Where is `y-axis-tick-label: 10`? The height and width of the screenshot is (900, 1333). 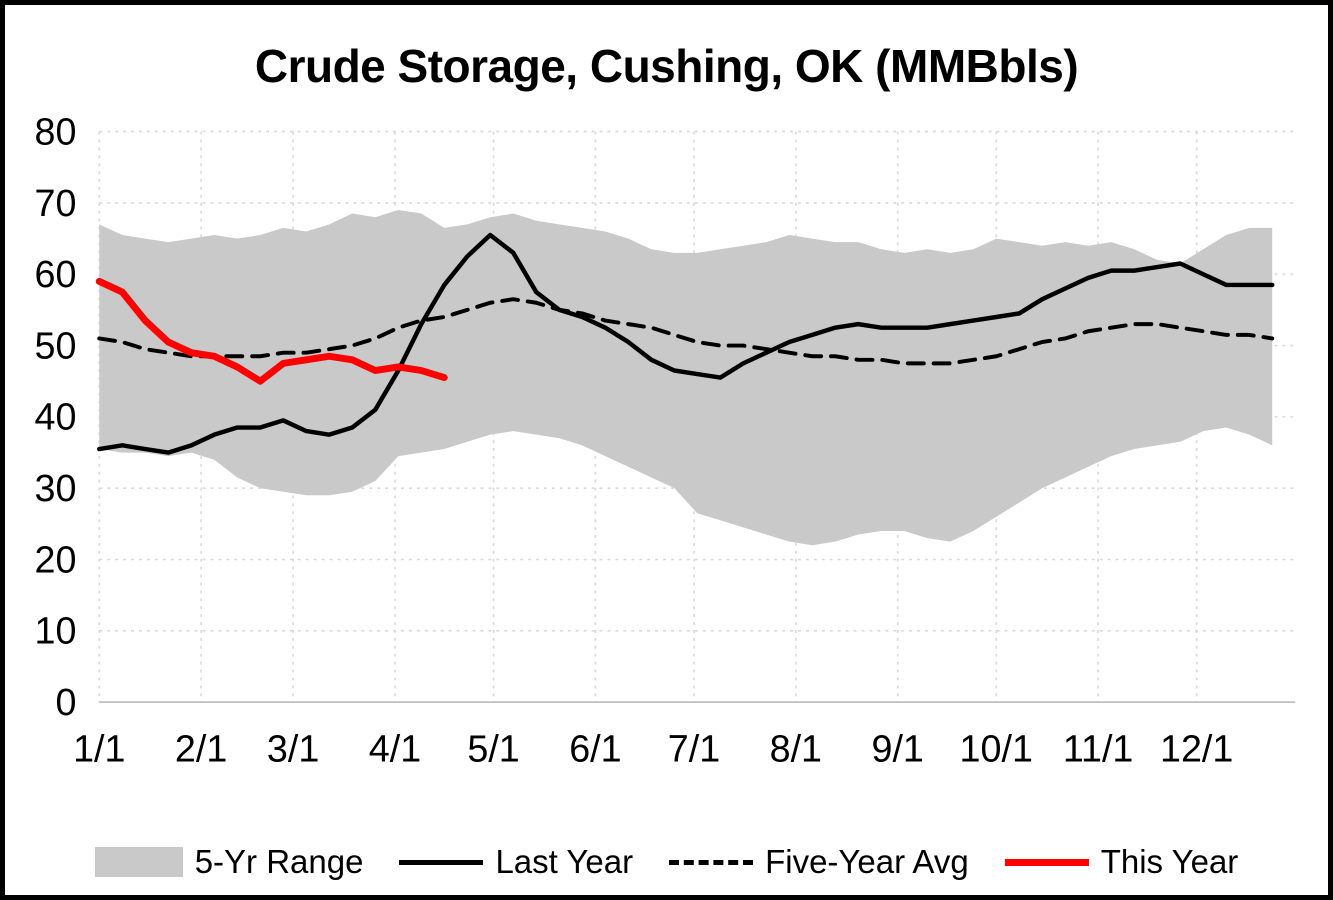 y-axis-tick-label: 10 is located at coordinates (56, 631).